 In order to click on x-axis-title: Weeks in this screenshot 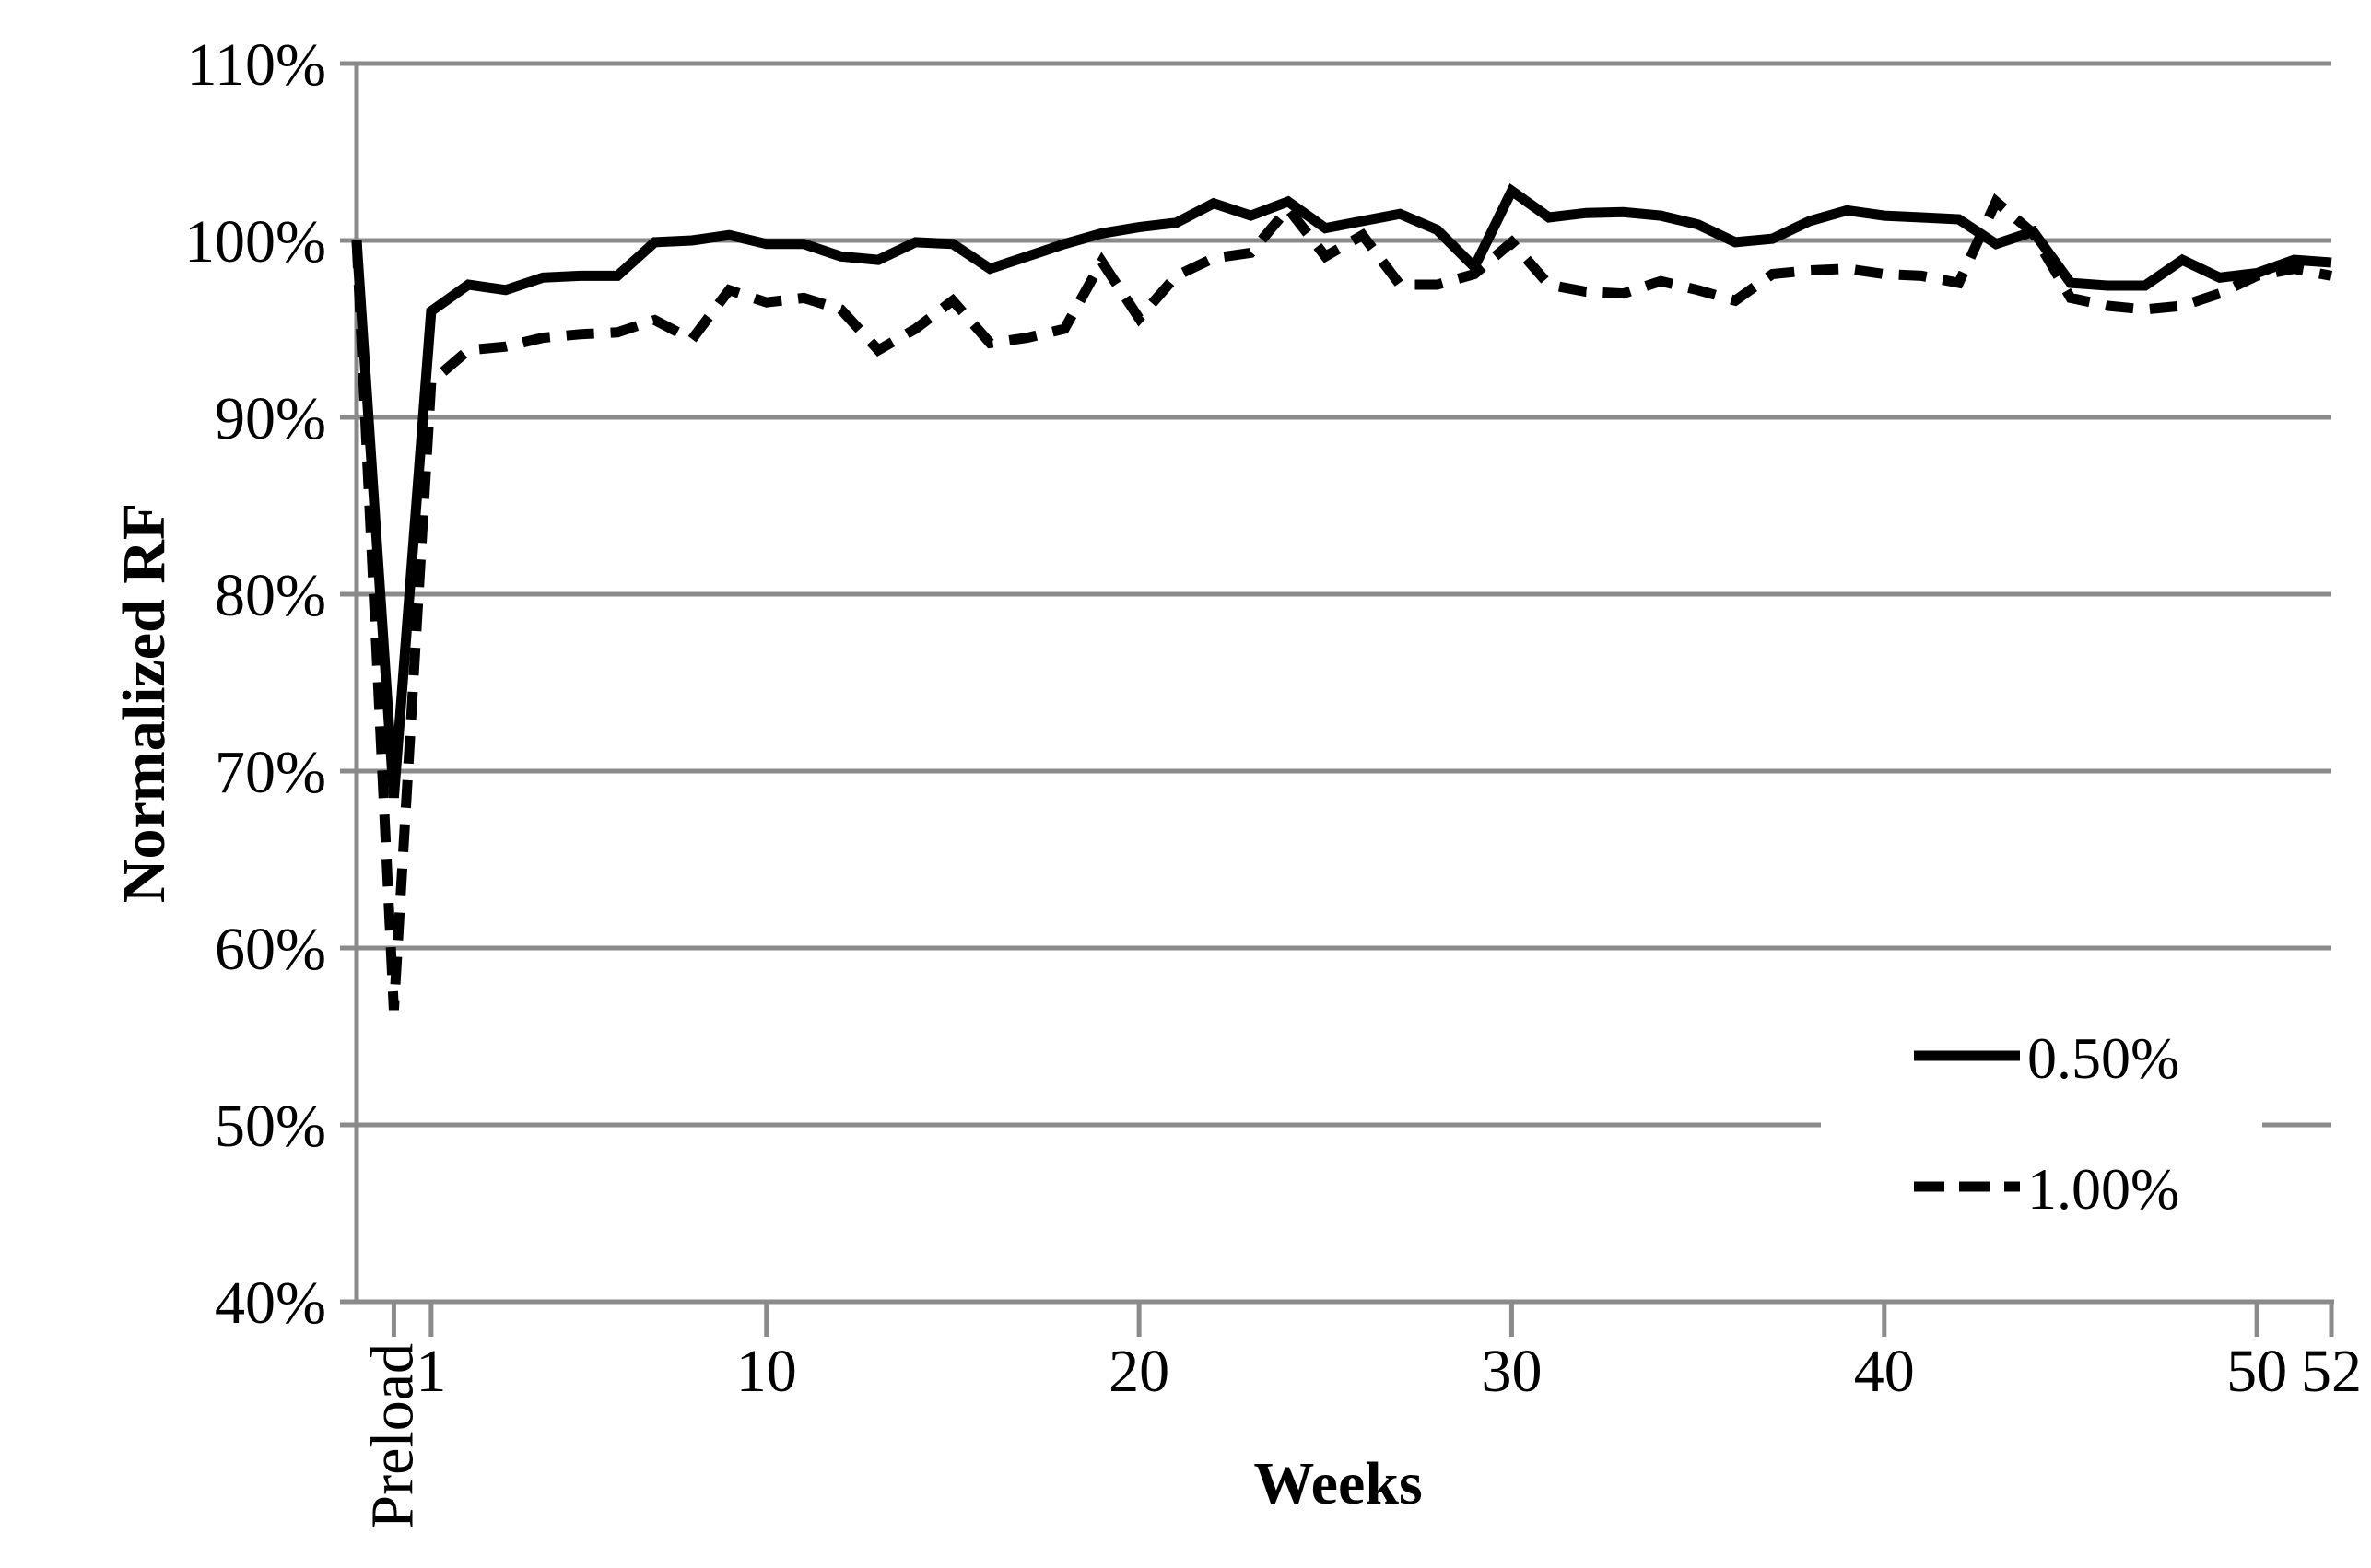, I will do `click(1337, 1484)`.